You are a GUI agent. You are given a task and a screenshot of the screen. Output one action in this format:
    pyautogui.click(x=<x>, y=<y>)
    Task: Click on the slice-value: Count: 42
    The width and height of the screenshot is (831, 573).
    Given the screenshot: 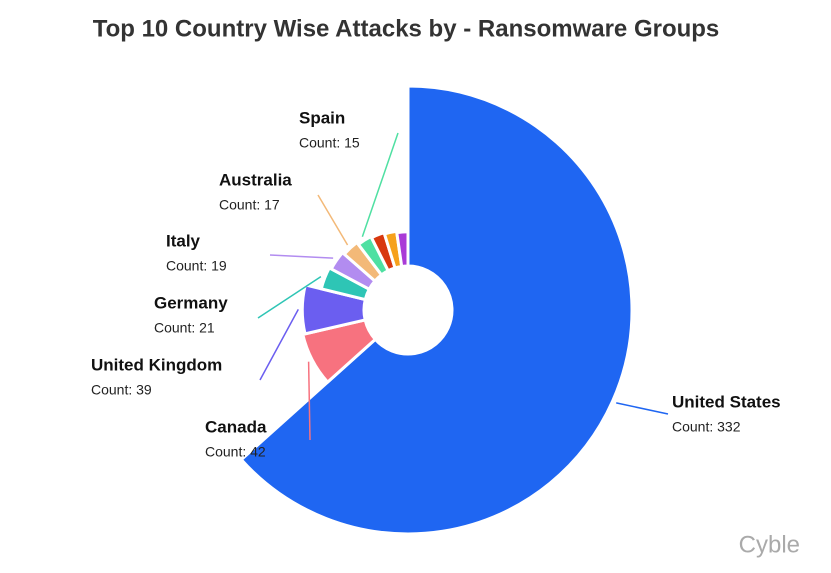 What is the action you would take?
    pyautogui.click(x=235, y=452)
    